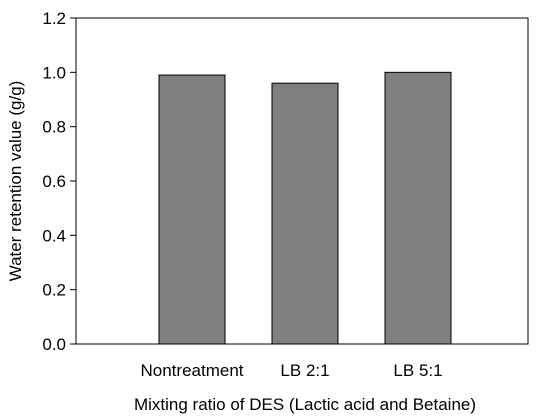 The image size is (545, 417). Describe the element at coordinates (54, 344) in the screenshot. I see `y-tick-label: 0.0` at that location.